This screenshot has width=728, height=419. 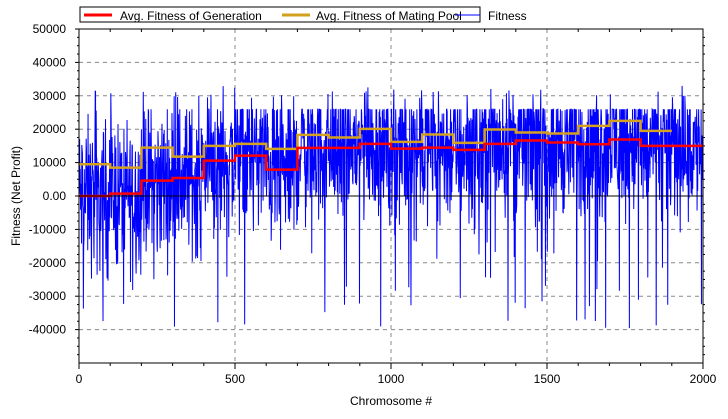 I want to click on x-axis-label: Chromosome #, so click(x=391, y=401).